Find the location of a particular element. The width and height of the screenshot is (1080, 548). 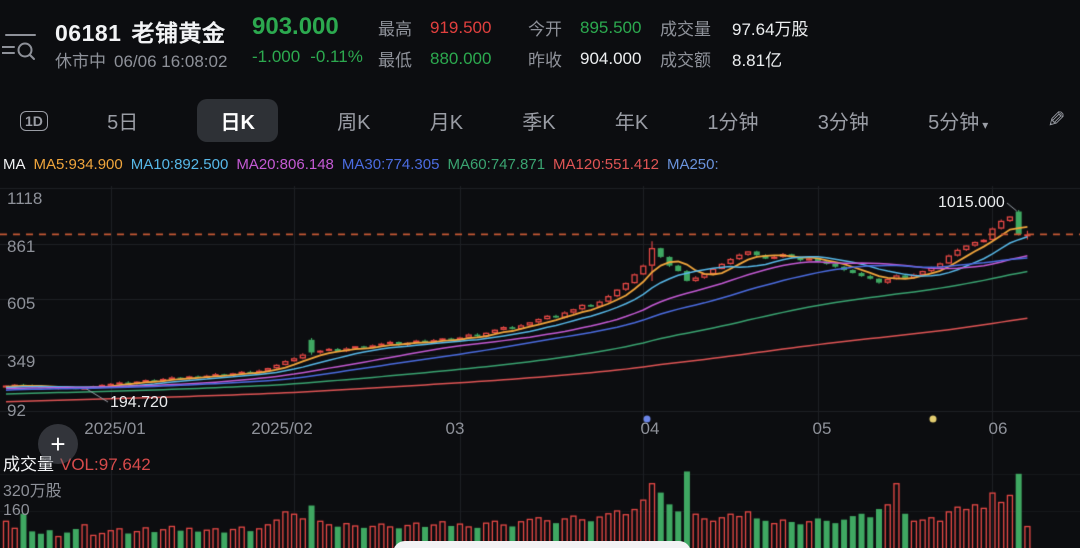

volume-pane-title: 成交量 is located at coordinates (28, 464).